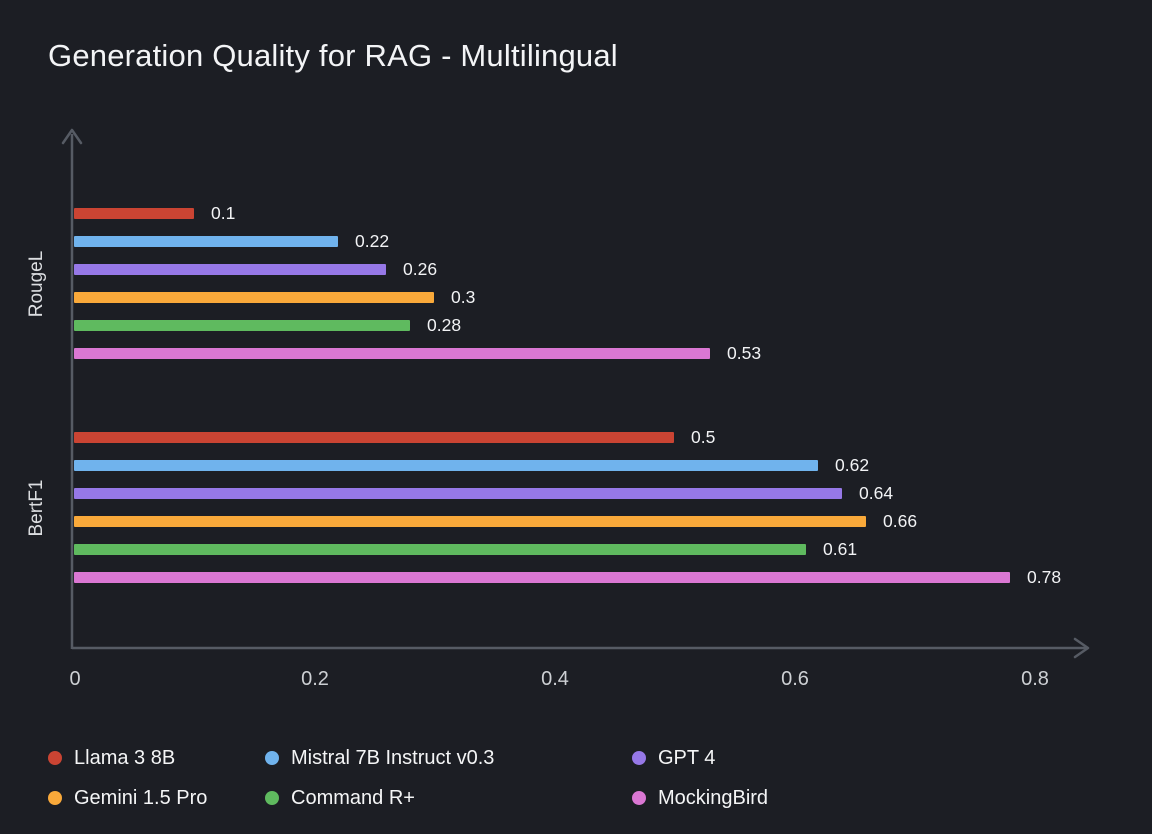 Image resolution: width=1152 pixels, height=834 pixels. What do you see at coordinates (420, 269) in the screenshot?
I see `bar-value-label: 0.26` at bounding box center [420, 269].